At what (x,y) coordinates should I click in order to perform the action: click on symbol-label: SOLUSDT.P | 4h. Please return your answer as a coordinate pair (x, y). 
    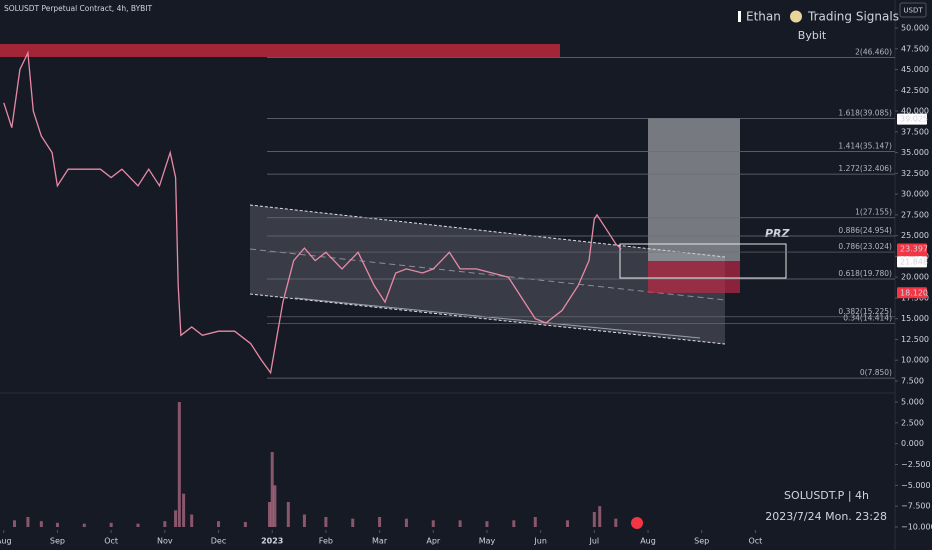
    Looking at the image, I should click on (826, 495).